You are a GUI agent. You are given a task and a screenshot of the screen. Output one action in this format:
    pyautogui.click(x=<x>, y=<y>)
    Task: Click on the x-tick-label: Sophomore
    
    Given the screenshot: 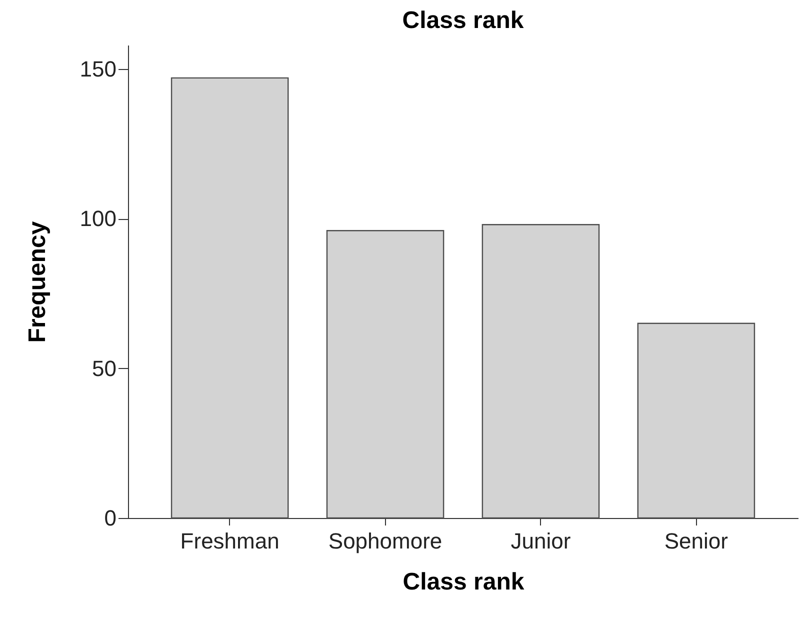 What is the action you would take?
    pyautogui.click(x=385, y=541)
    